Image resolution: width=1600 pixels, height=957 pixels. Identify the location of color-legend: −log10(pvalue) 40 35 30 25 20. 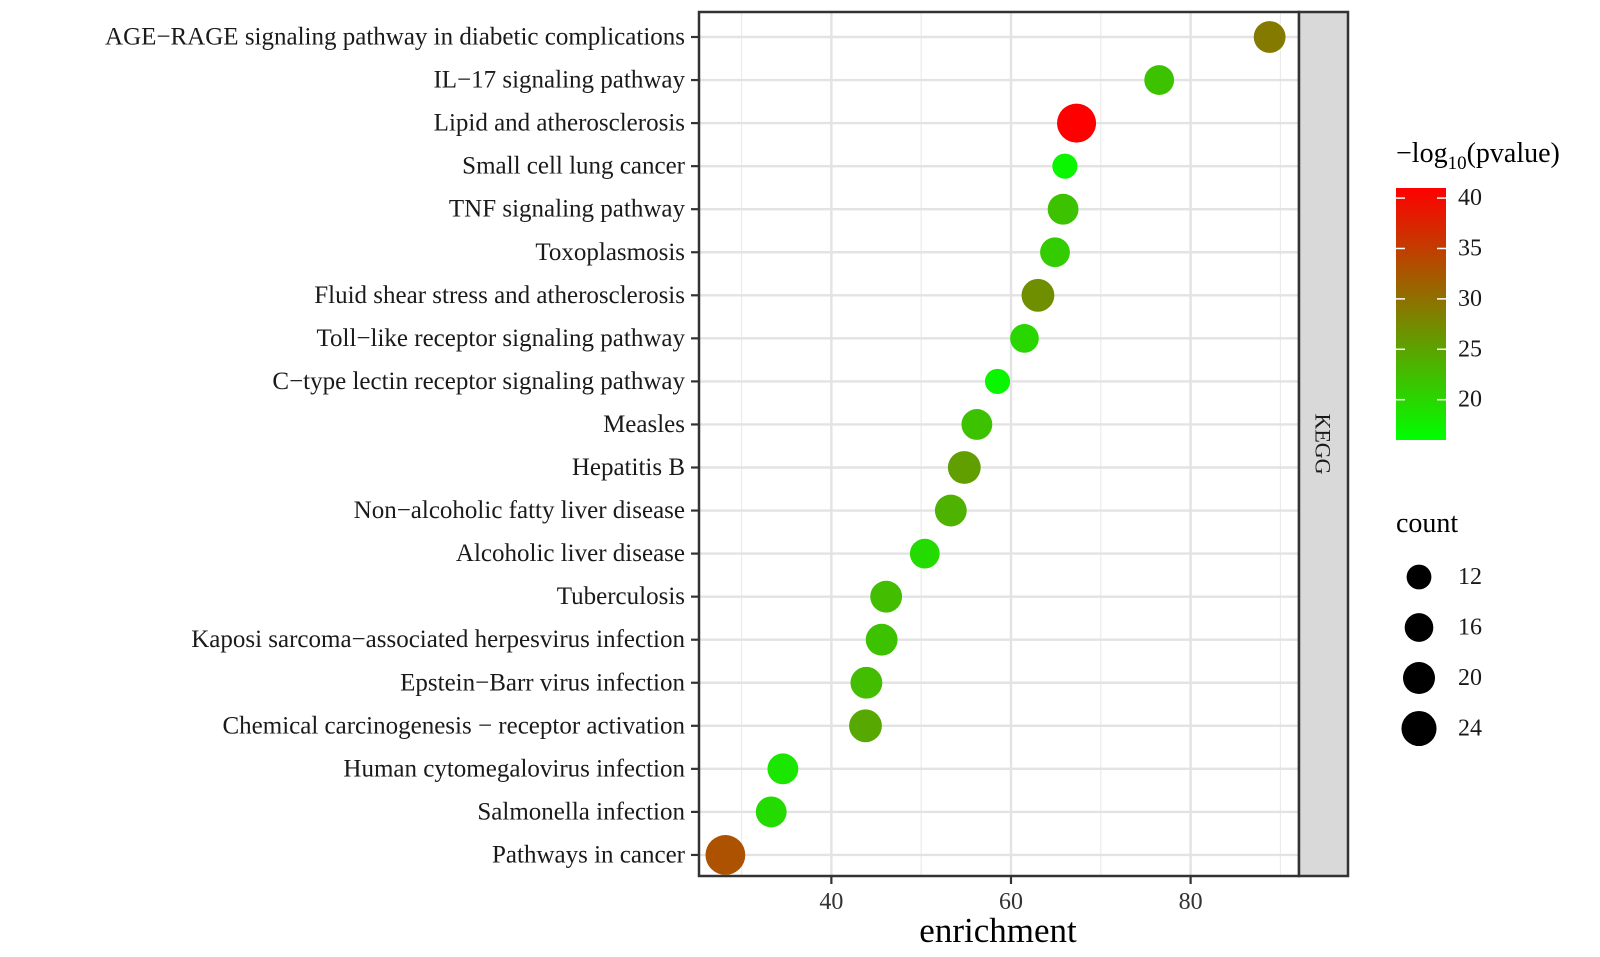
(1478, 289).